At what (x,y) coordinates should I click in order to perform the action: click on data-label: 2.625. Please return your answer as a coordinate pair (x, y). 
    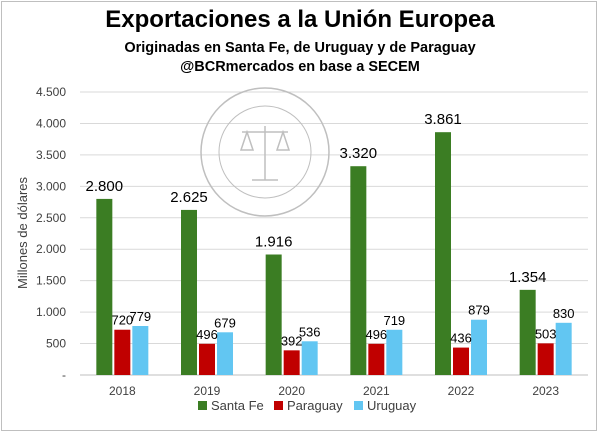
    Looking at the image, I should click on (189, 197).